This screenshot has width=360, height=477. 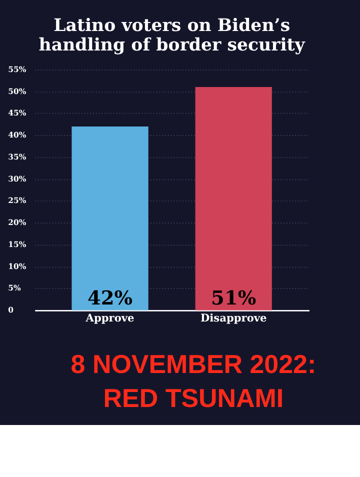 What do you see at coordinates (193, 364) in the screenshot?
I see `text: 8 NOVEMBER 2022:` at bounding box center [193, 364].